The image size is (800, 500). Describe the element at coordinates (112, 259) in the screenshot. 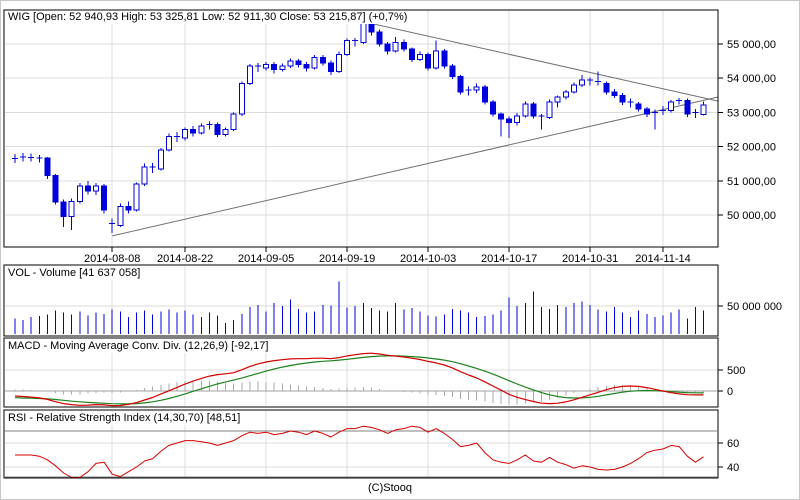

I see `date-label: 2014-08-08` at that location.